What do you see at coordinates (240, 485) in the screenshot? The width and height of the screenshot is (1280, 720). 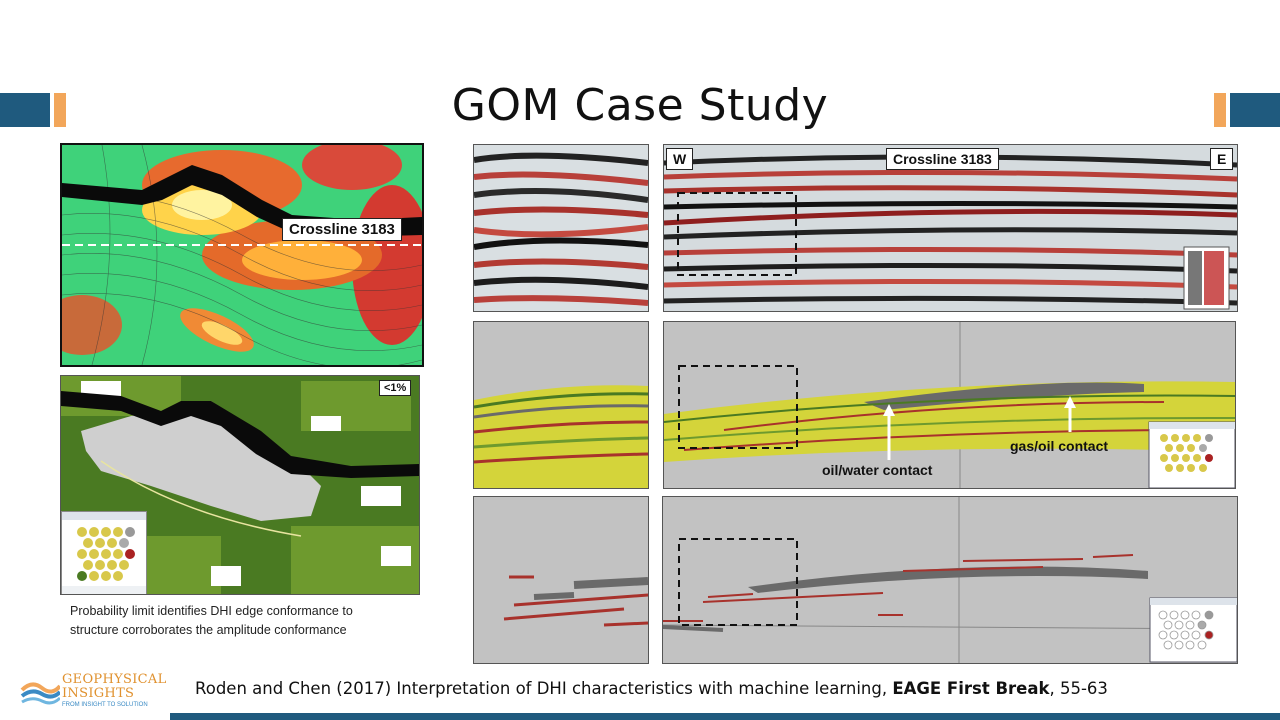 I see `probability-map: <1%` at bounding box center [240, 485].